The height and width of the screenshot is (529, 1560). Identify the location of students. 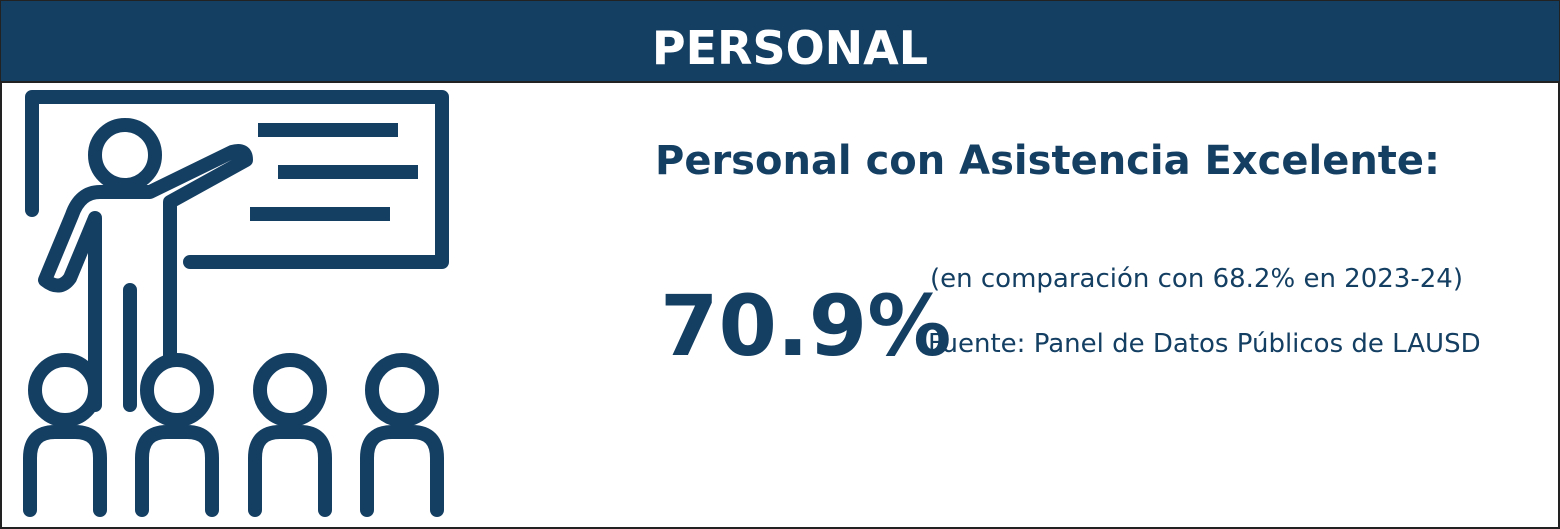
(233, 435).